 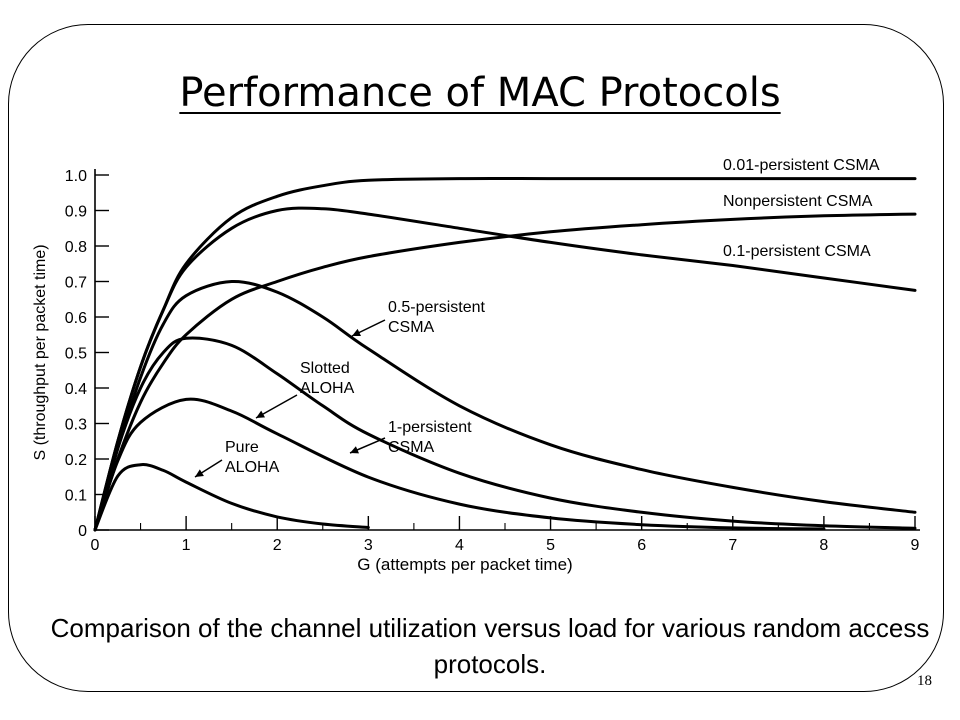 I want to click on x-tick-label: 6, so click(x=641, y=545).